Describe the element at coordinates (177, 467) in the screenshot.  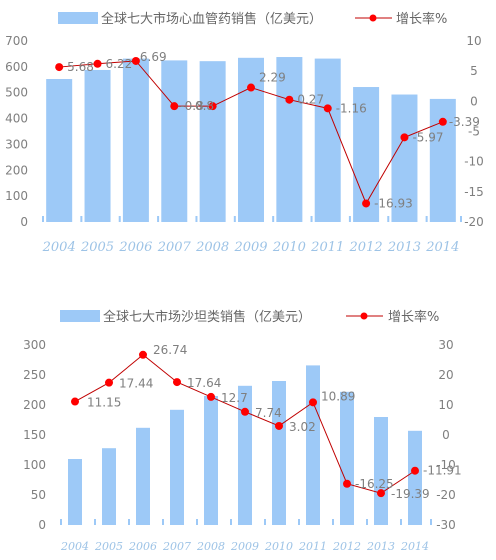
I see `bar-2007` at that location.